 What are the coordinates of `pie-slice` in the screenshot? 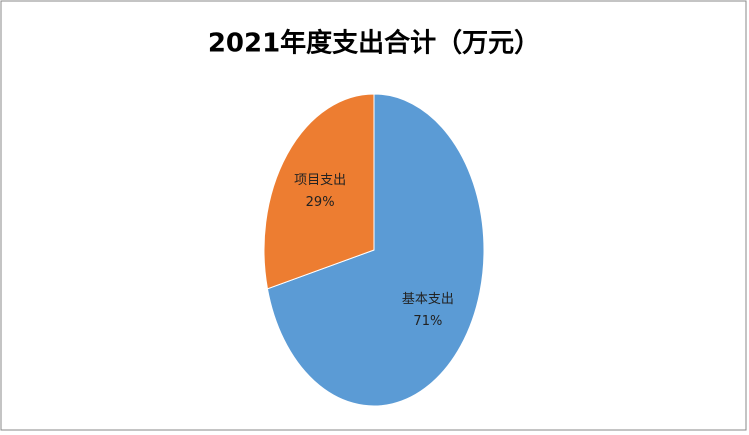 It's located at (319, 191).